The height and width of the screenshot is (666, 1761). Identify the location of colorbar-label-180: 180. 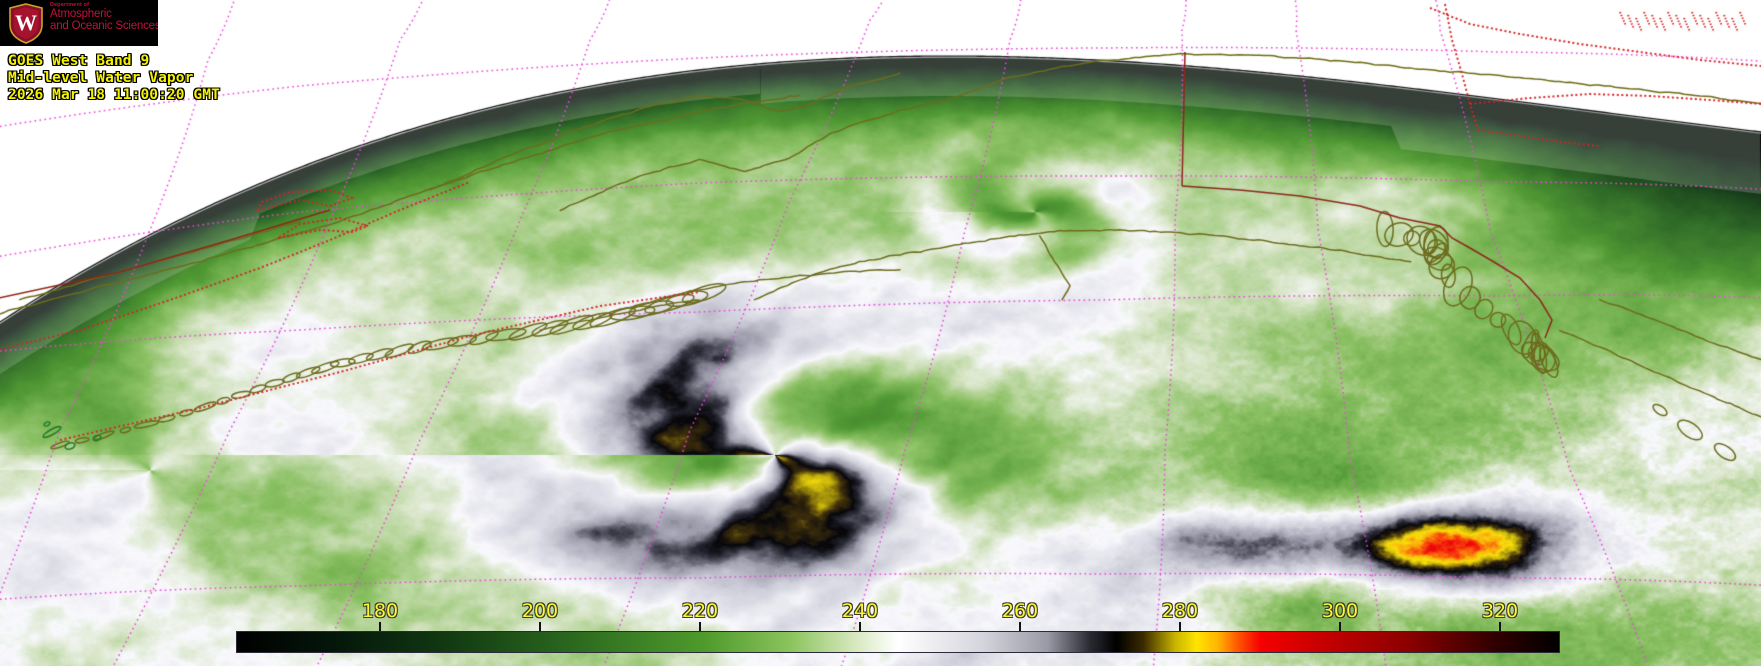
(380, 611).